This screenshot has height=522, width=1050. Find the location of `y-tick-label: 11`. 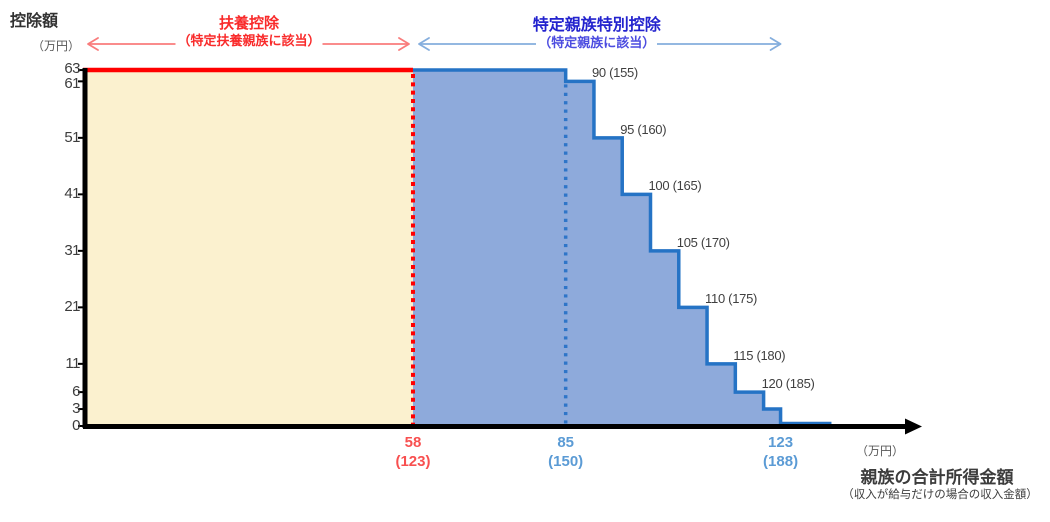

y-tick-label: 11 is located at coordinates (72, 363).